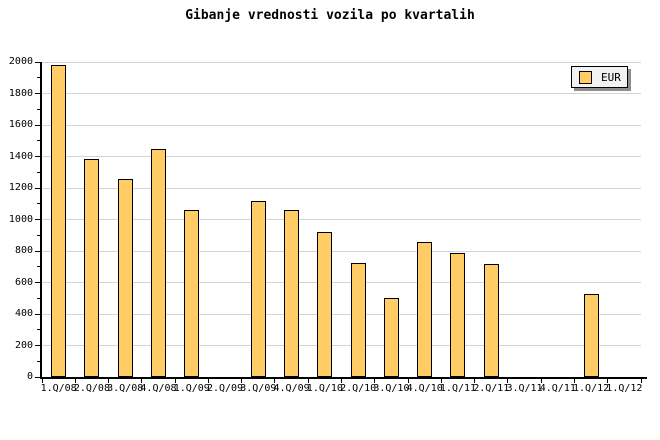 The image size is (660, 440). What do you see at coordinates (191, 388) in the screenshot?
I see `x-tick-label: 1.Q/09` at bounding box center [191, 388].